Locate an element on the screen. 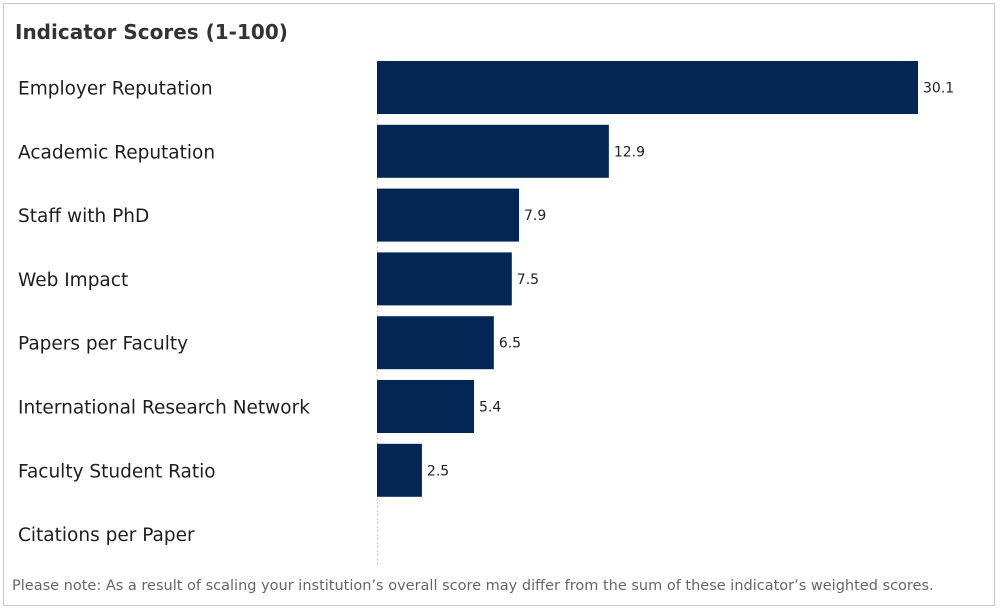 This screenshot has height=611, width=1000. category-label: Employer Reputation is located at coordinates (115, 89).